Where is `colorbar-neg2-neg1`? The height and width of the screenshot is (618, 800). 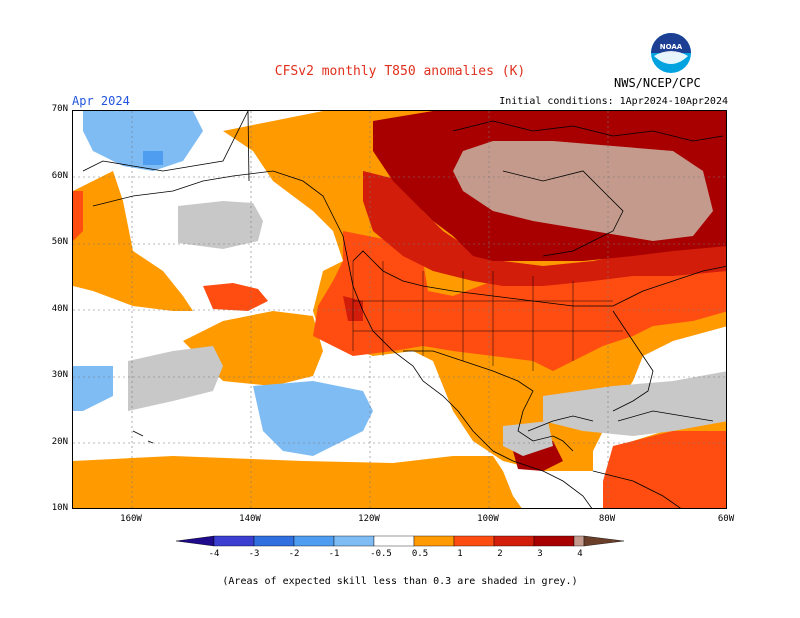
colorbar-neg2-neg1 is located at coordinates (314, 541).